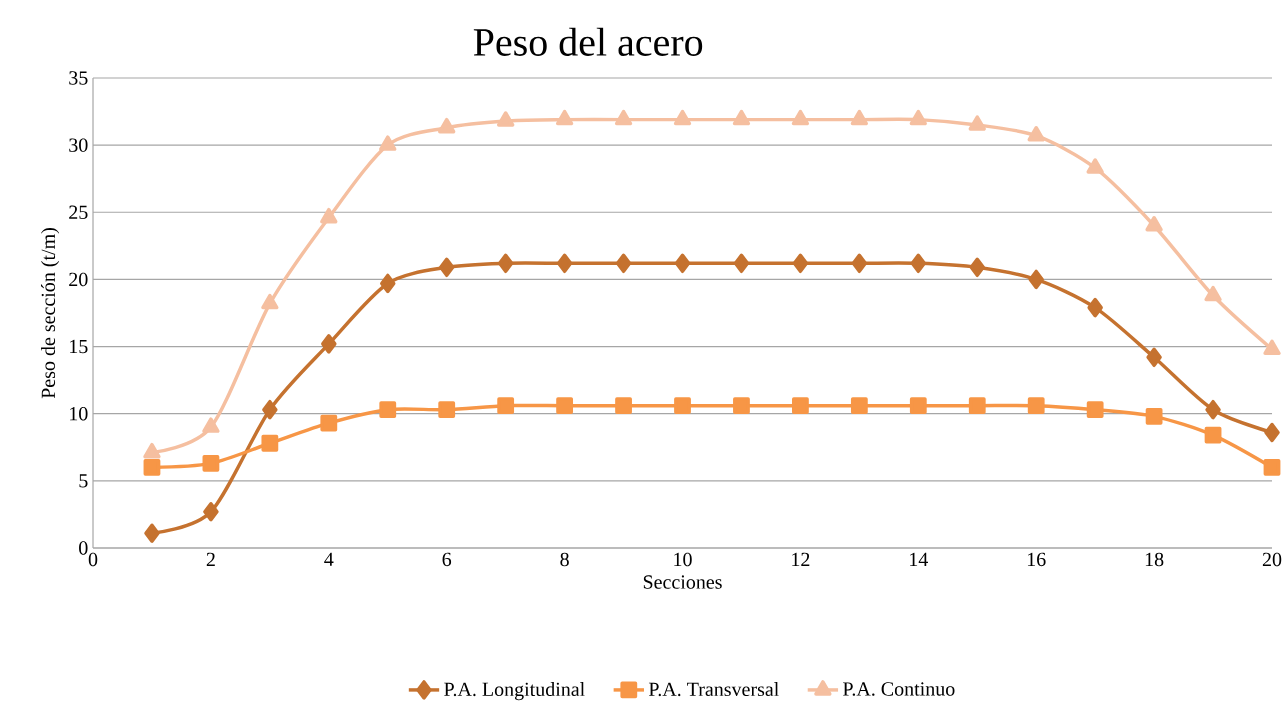 The width and height of the screenshot is (1288, 702). Describe the element at coordinates (899, 689) in the screenshot. I see `legend-label: P.A. Continuo` at that location.